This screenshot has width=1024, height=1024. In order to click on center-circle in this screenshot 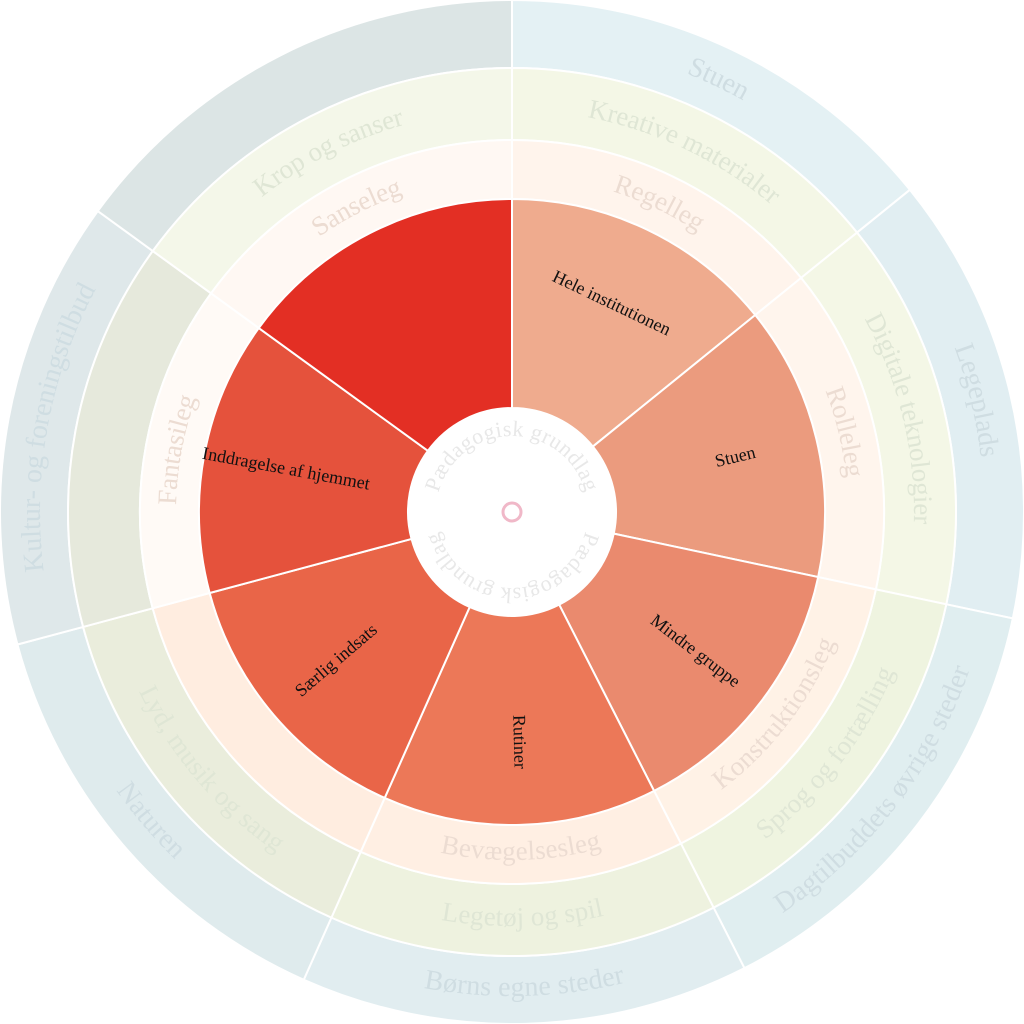, I will do `click(512, 512)`.